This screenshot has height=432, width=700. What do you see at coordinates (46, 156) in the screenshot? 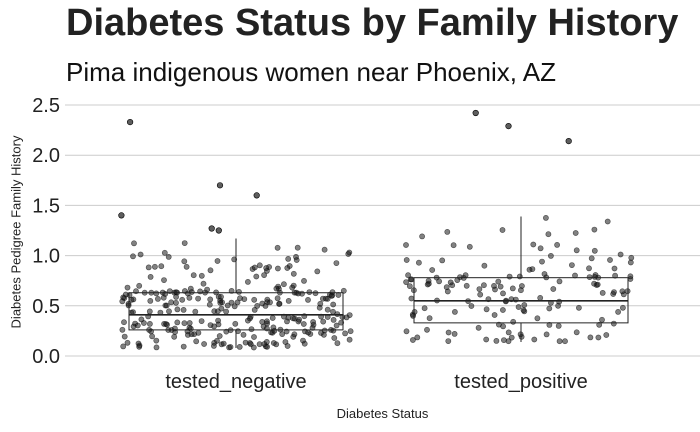
I see `y-tick-label: 2.0` at bounding box center [46, 156].